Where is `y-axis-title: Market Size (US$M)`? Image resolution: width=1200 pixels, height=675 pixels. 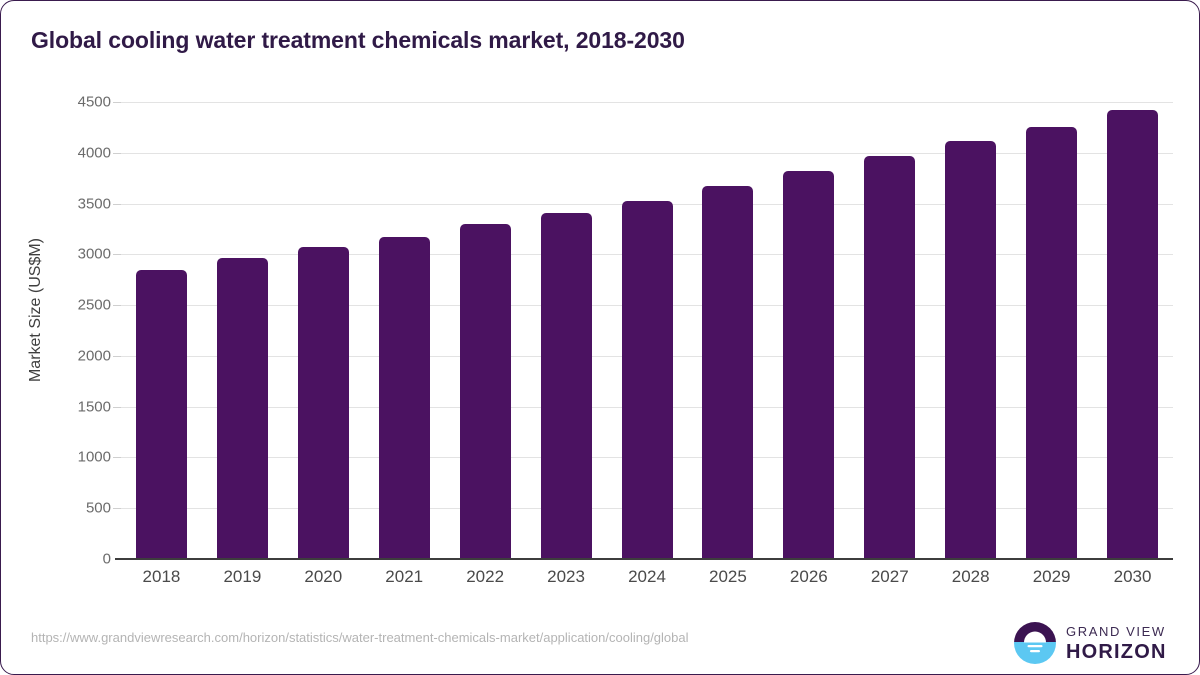 y-axis-title: Market Size (US$M) is located at coordinates (35, 310).